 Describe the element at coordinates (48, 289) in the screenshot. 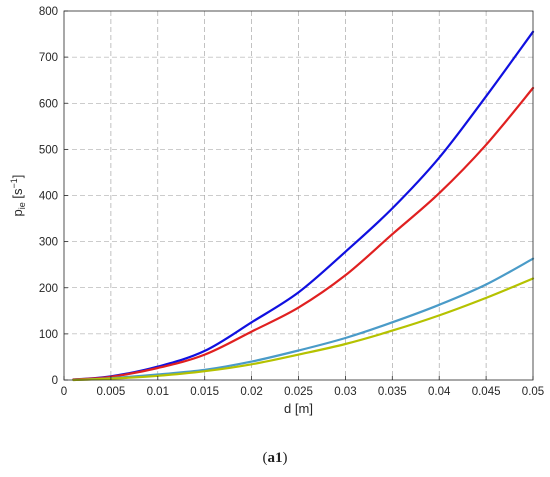

I see `y-tick-label: 200` at that location.